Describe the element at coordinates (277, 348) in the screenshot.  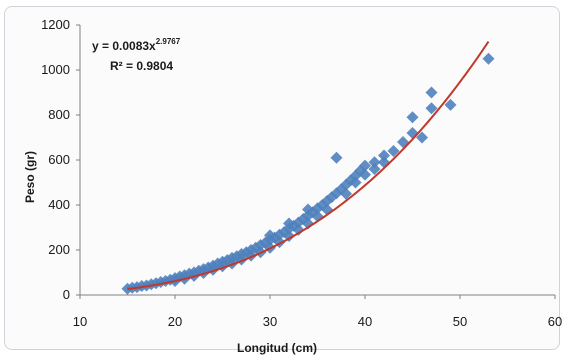
I see `x-axis-title: Longitud (cm)` at that location.